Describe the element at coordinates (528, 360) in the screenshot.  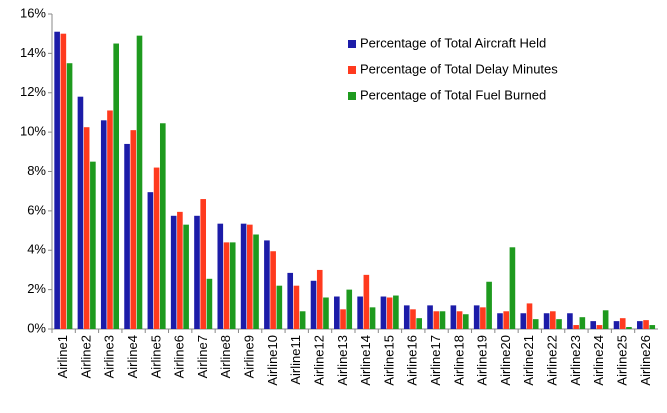
I see `x-tick-label: Airline21` at that location.